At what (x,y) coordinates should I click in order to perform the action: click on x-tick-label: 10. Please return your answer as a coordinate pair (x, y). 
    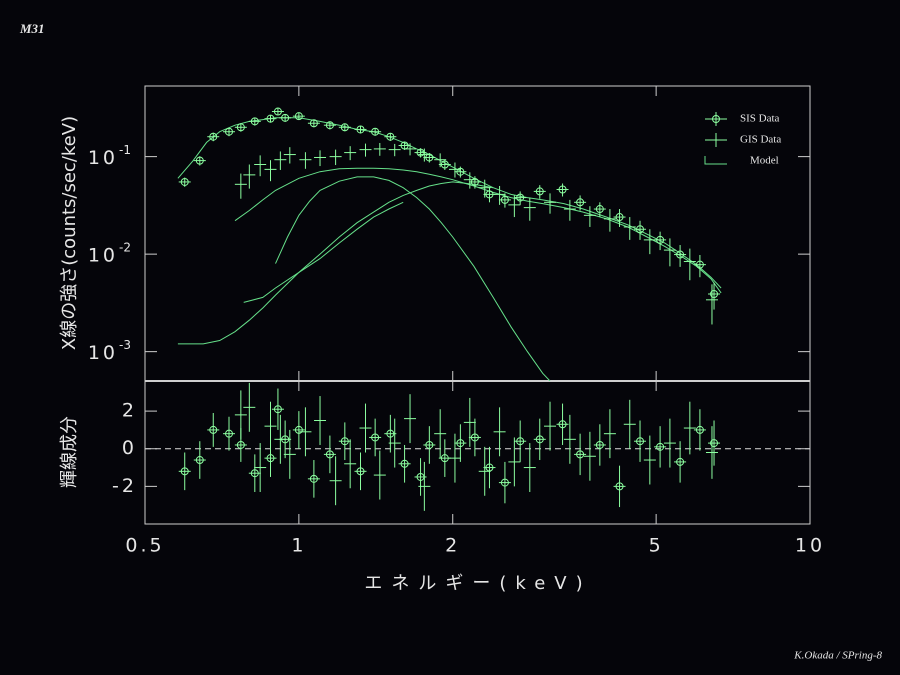
    Looking at the image, I should click on (810, 546).